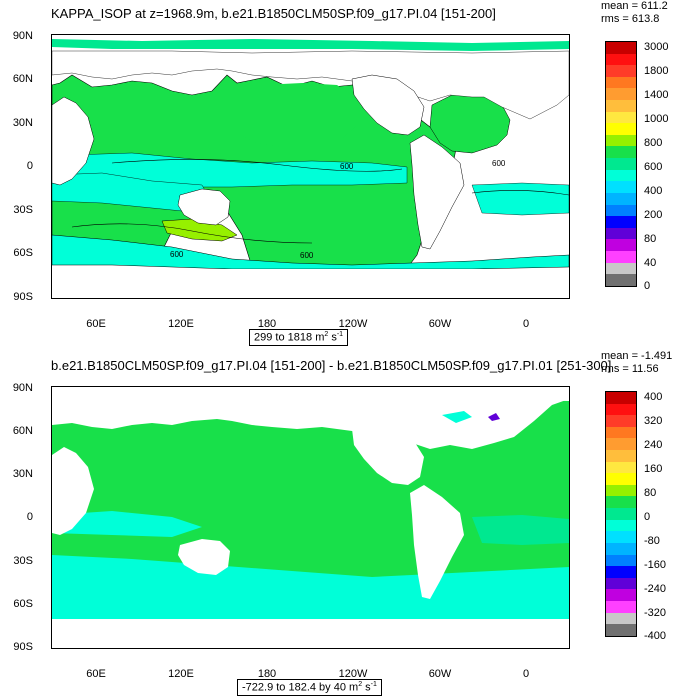  I want to click on range-text: -722.9 to 182.4 by 40, so click(294, 687).